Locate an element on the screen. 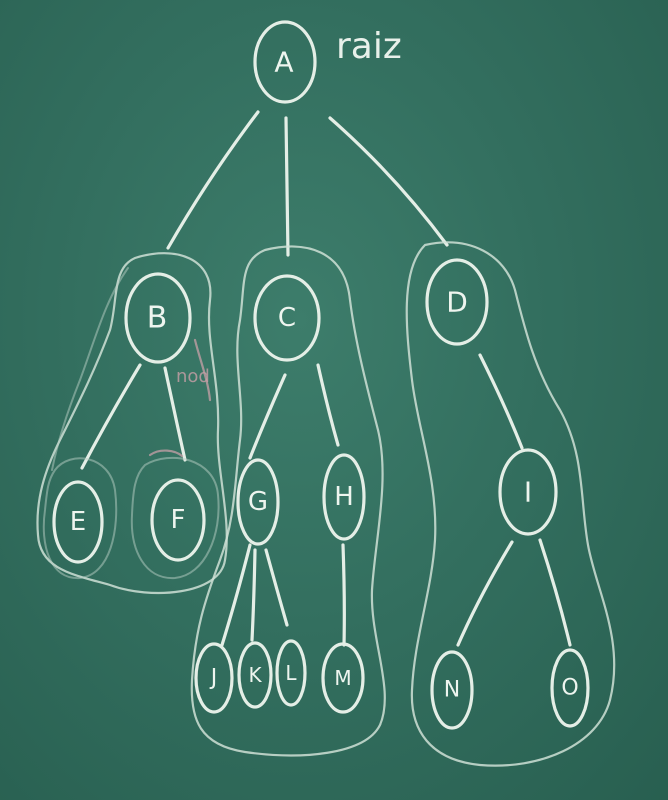  edge-g-l is located at coordinates (276, 587).